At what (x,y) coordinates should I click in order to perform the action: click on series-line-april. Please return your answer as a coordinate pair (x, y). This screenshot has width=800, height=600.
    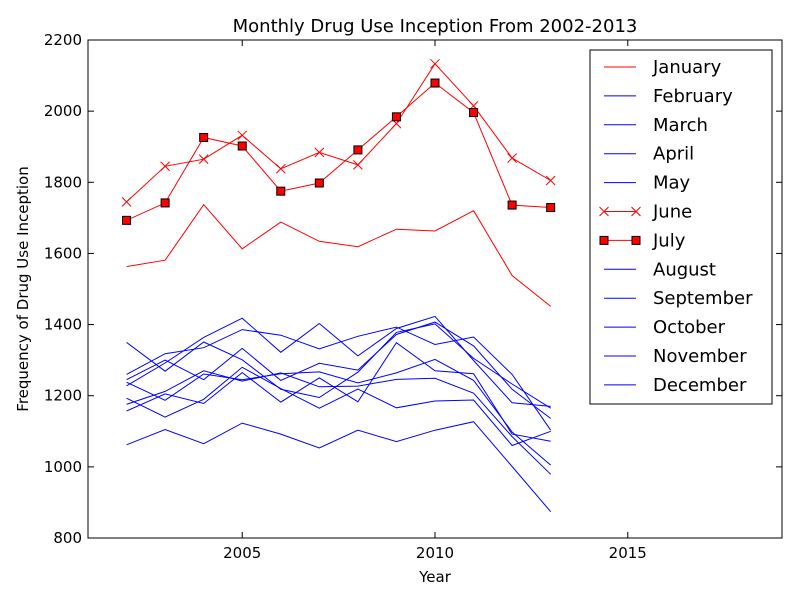
    Looking at the image, I should click on (339, 412).